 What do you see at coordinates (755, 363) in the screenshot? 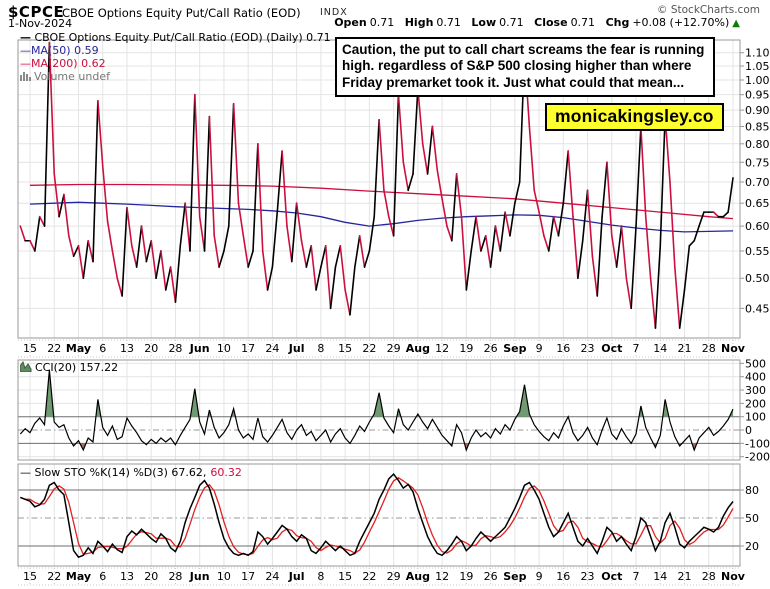
I see `svg-text: 500` at bounding box center [755, 363].